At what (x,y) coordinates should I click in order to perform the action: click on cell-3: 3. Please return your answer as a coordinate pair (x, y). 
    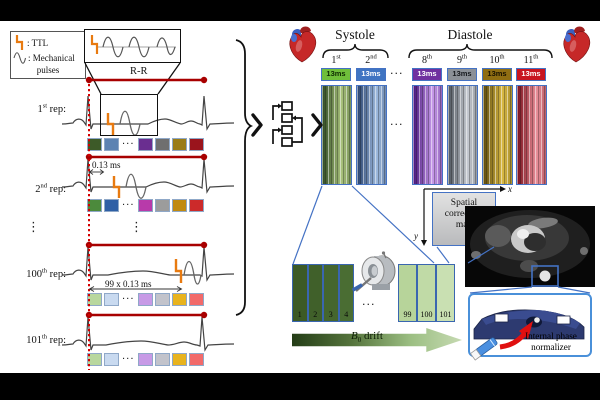
    Looking at the image, I should click on (331, 293).